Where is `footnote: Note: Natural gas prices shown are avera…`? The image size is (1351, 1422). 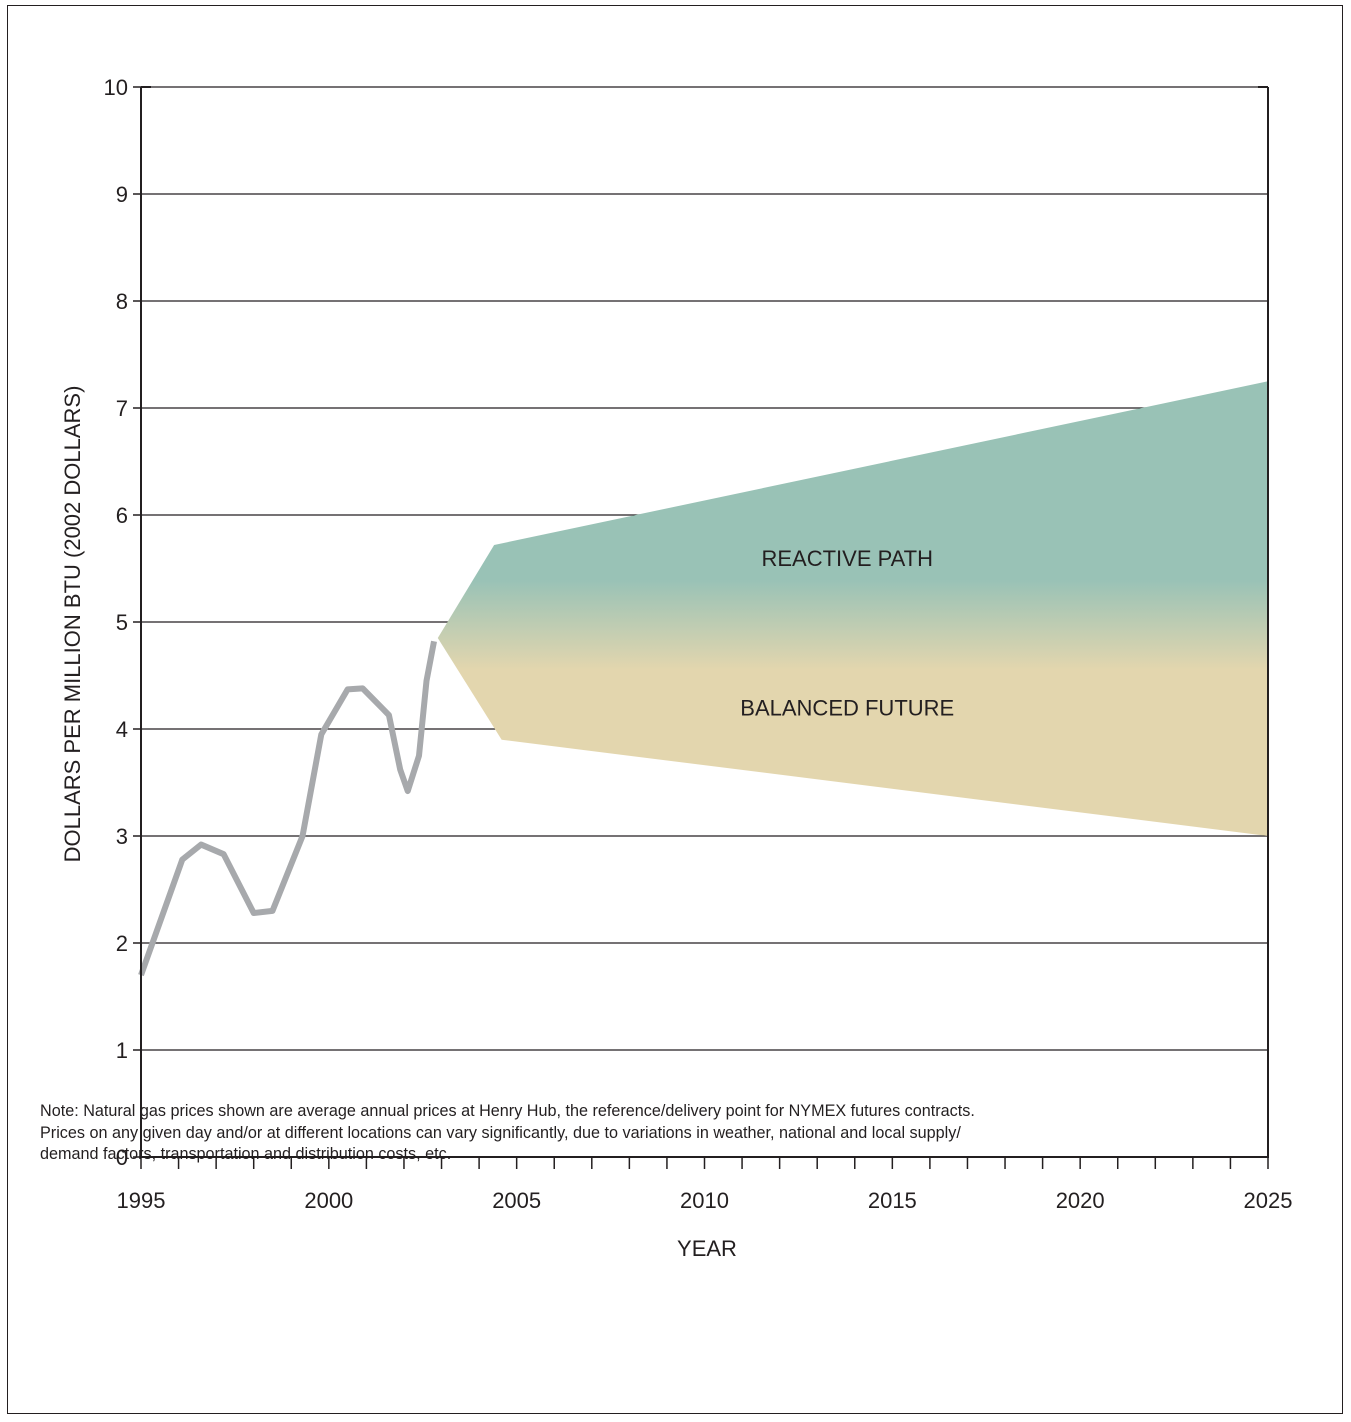
footnote: Note: Natural gas prices shown are avera… is located at coordinates (680, 1133).